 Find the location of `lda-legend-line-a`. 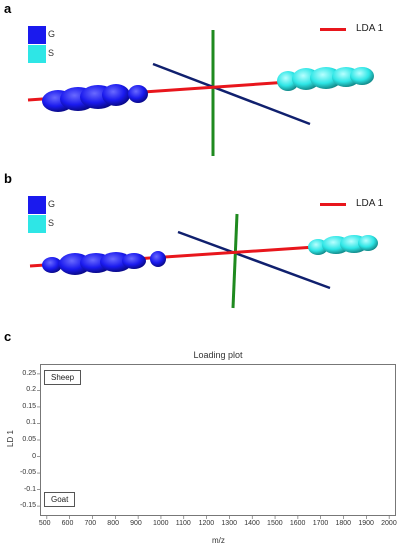

lda-legend-line-a is located at coordinates (333, 29).